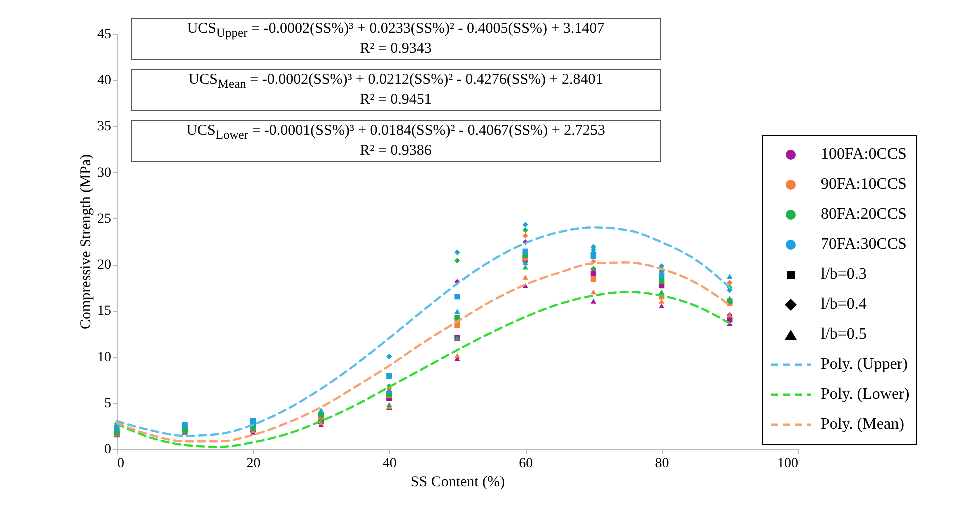 Image resolution: width=955 pixels, height=511 pixels. Describe the element at coordinates (844, 335) in the screenshot. I see `legend-label: l/b=0.5` at that location.